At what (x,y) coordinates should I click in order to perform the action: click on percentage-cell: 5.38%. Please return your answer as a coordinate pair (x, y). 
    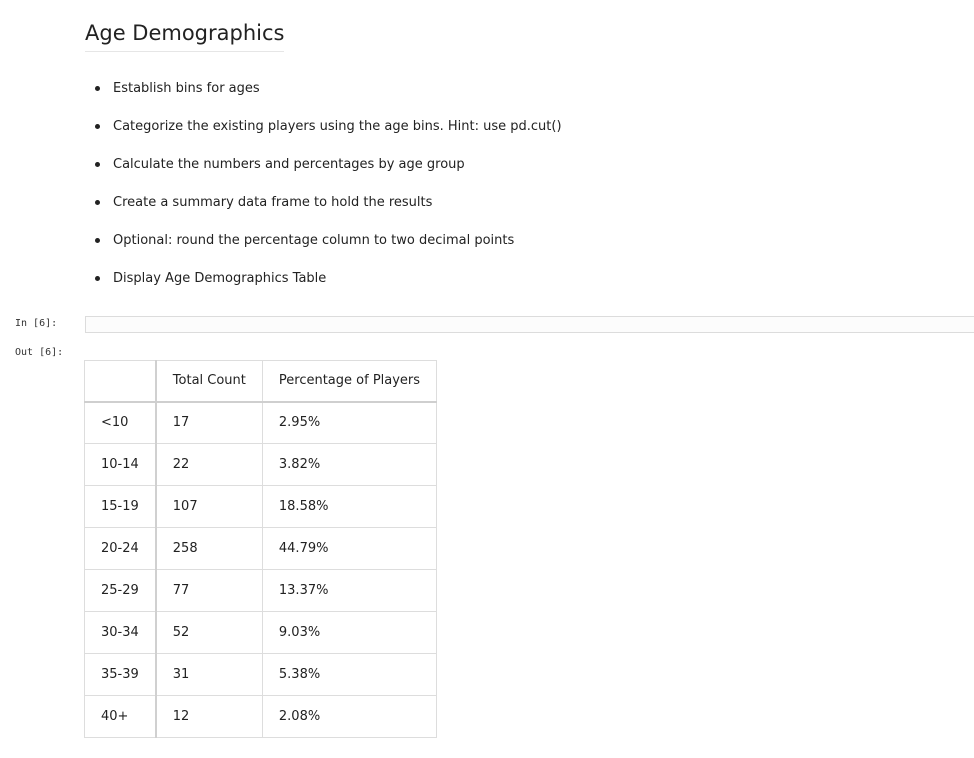
    Looking at the image, I should click on (349, 674).